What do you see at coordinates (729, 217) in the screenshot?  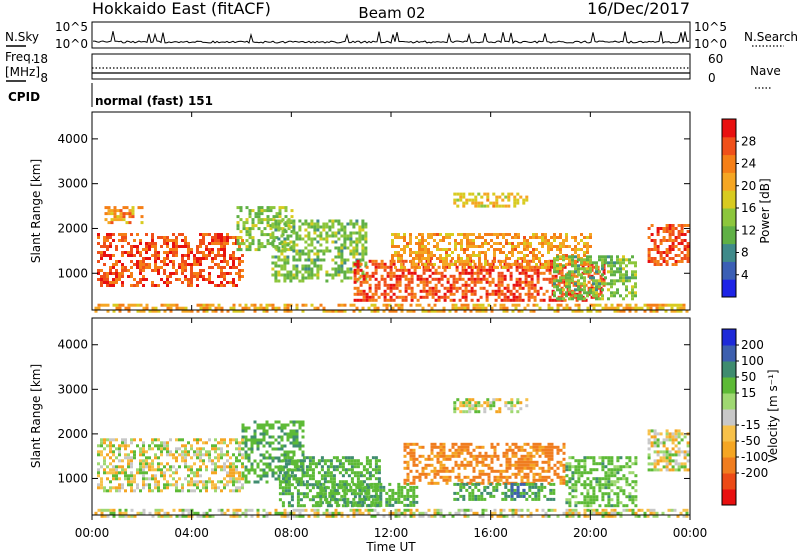 I see `colorbar-swatch` at bounding box center [729, 217].